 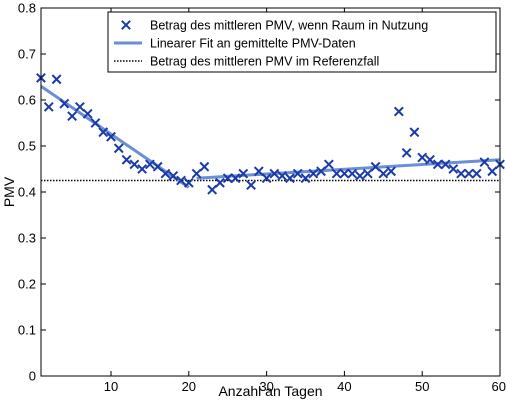 What do you see at coordinates (126, 25) in the screenshot?
I see `legend-marker-measured-pmv` at bounding box center [126, 25].